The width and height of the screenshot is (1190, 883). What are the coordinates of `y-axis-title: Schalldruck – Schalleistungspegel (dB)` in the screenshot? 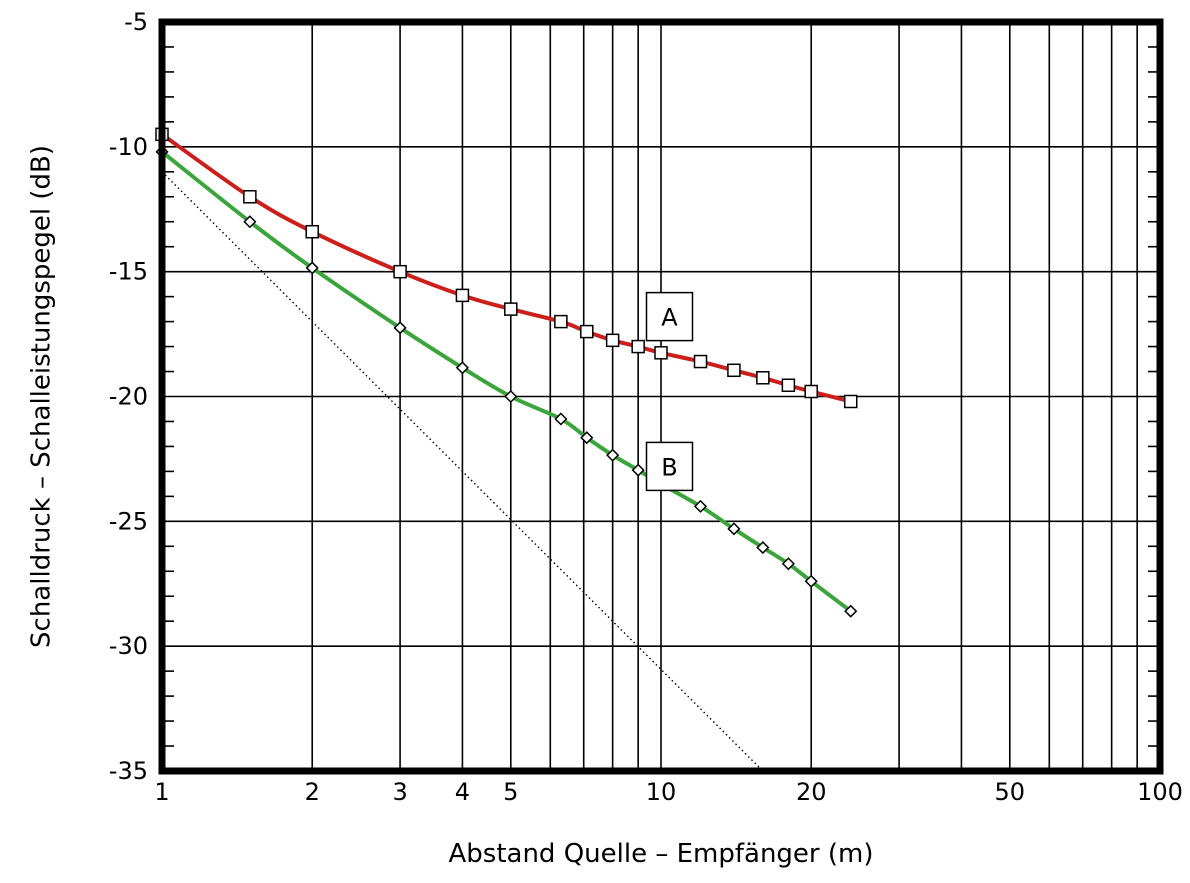 It's located at (42, 396).